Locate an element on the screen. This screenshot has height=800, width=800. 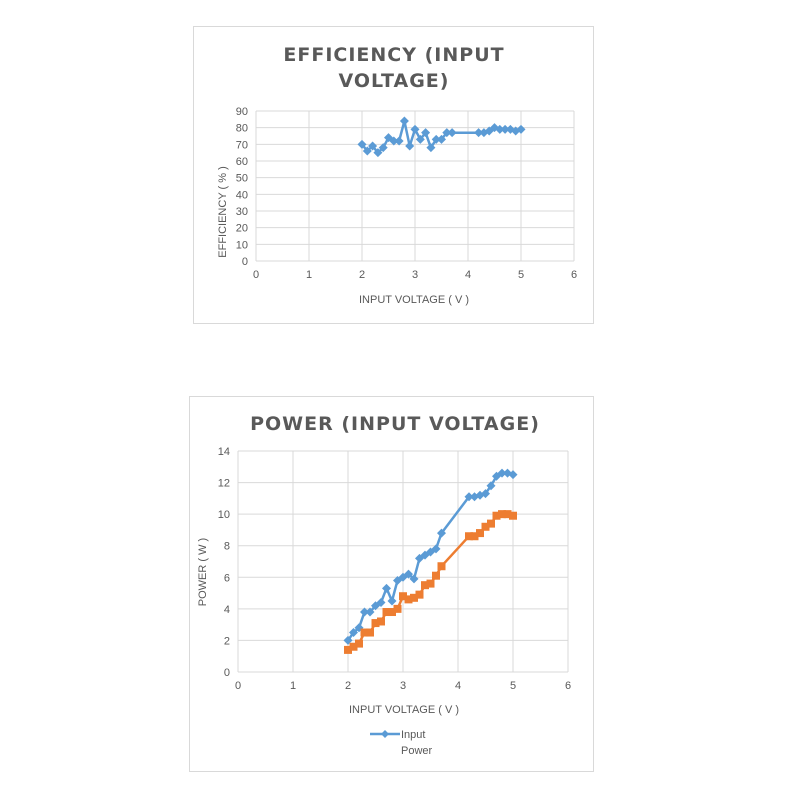
chart-title-line-1: EFFICIENCY (INPUT is located at coordinates (393, 55).